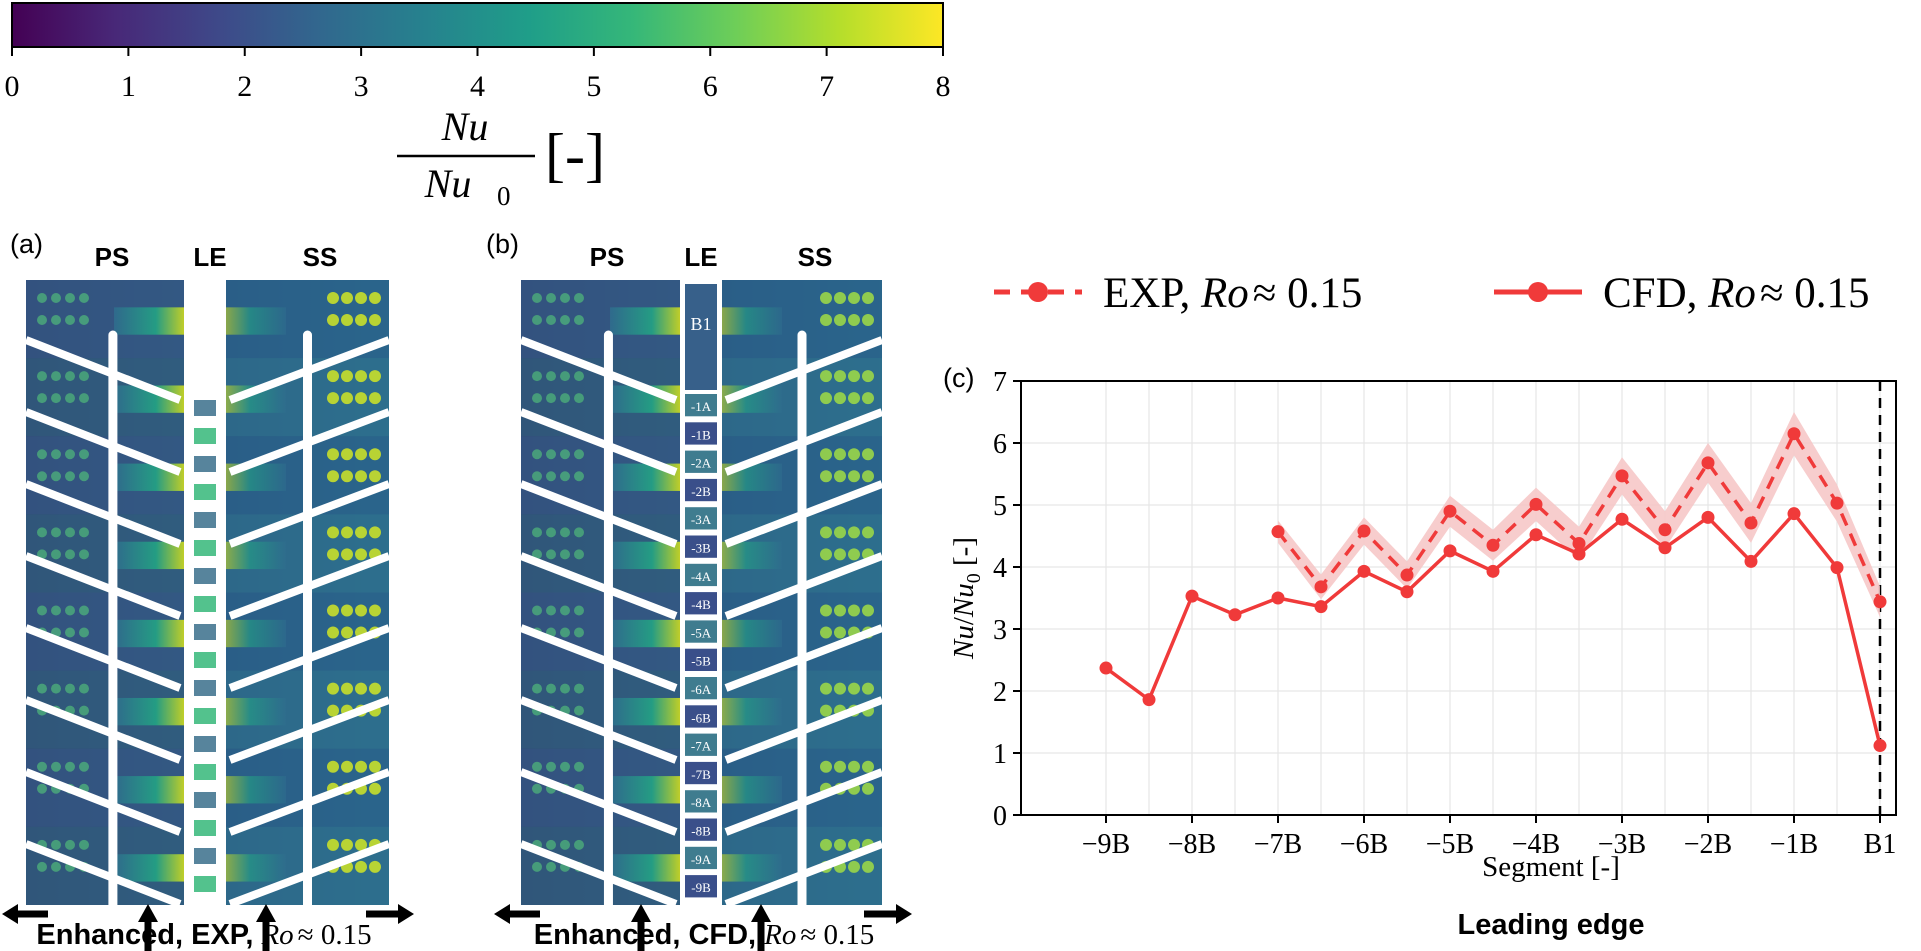 This screenshot has width=1921, height=951. I want to click on colorbar-tick-label: 6, so click(710, 86).